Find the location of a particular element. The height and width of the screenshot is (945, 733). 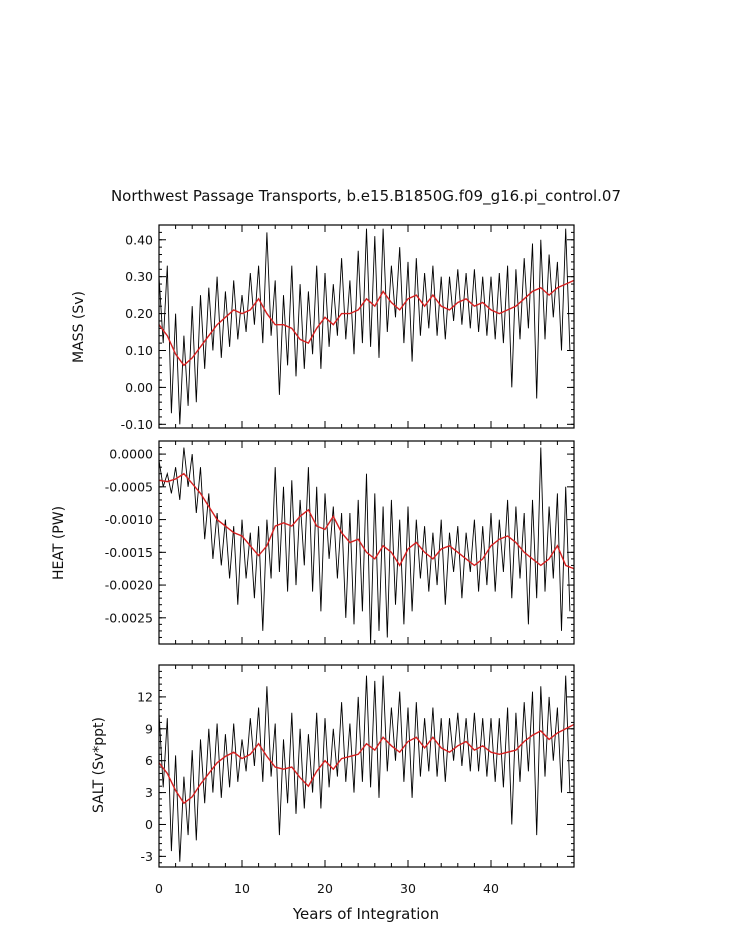

mass-y-axis-label: MASS (Sv) is located at coordinates (79, 327).